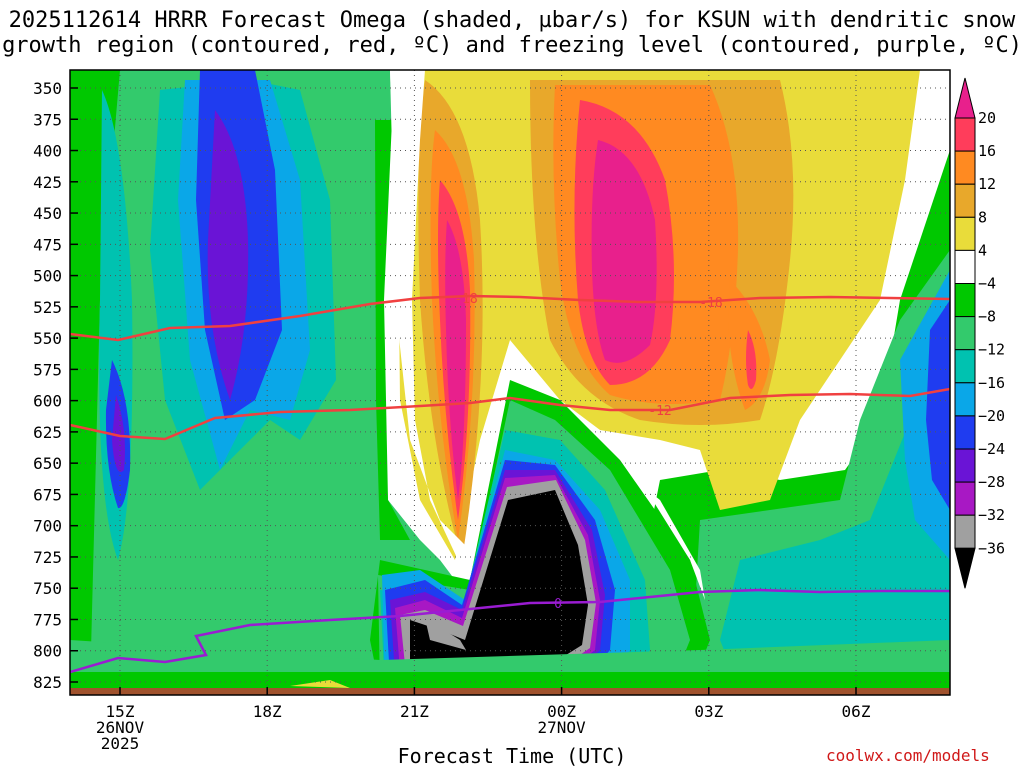 The width and height of the screenshot is (1024, 768). What do you see at coordinates (558, 604) in the screenshot?
I see `contour-label-zero: 0` at bounding box center [558, 604].